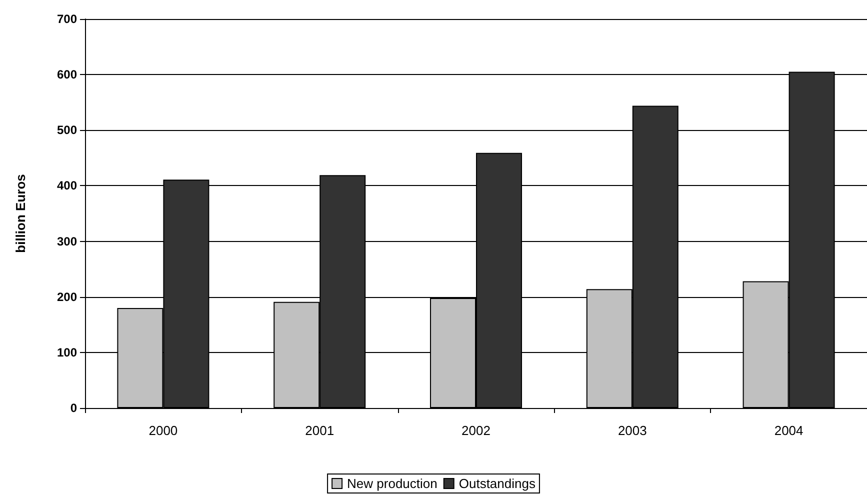 The width and height of the screenshot is (867, 501). Describe the element at coordinates (74, 408) in the screenshot. I see `y-tick-label: 0` at that location.